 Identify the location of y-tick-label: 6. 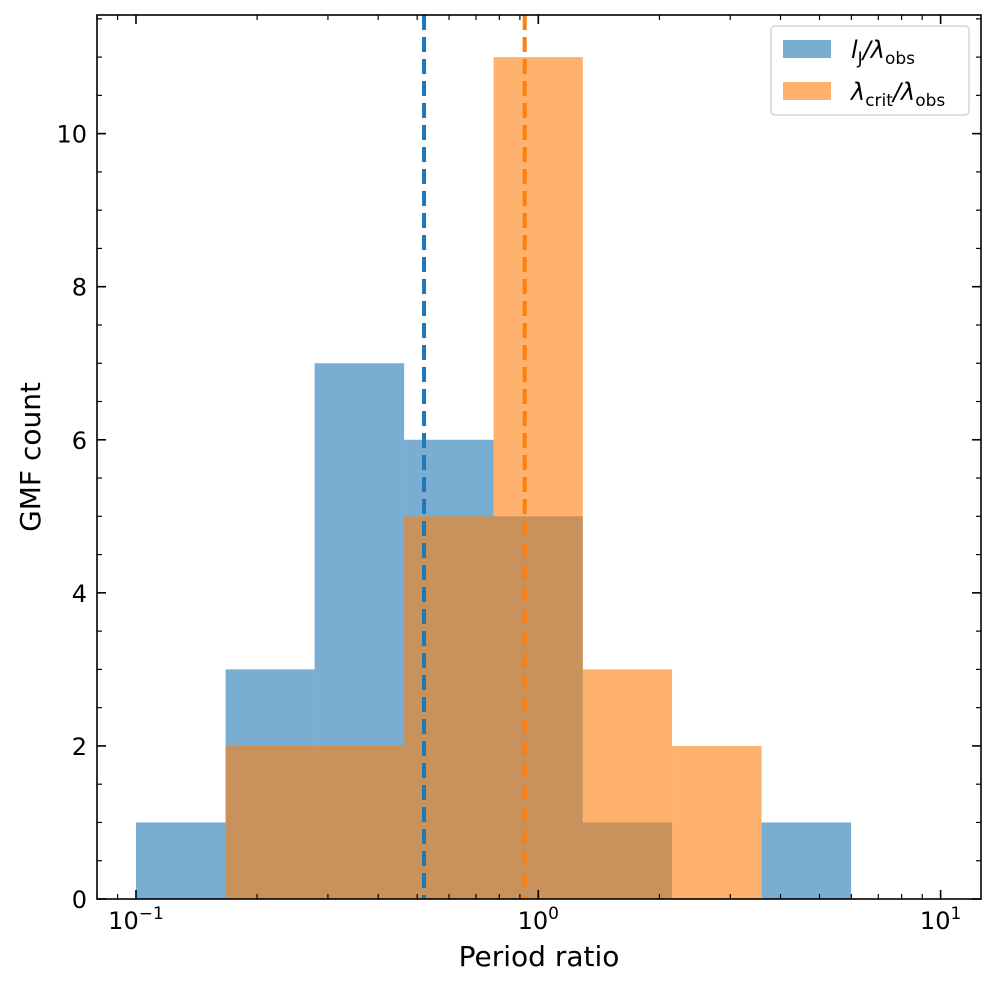
(79, 441).